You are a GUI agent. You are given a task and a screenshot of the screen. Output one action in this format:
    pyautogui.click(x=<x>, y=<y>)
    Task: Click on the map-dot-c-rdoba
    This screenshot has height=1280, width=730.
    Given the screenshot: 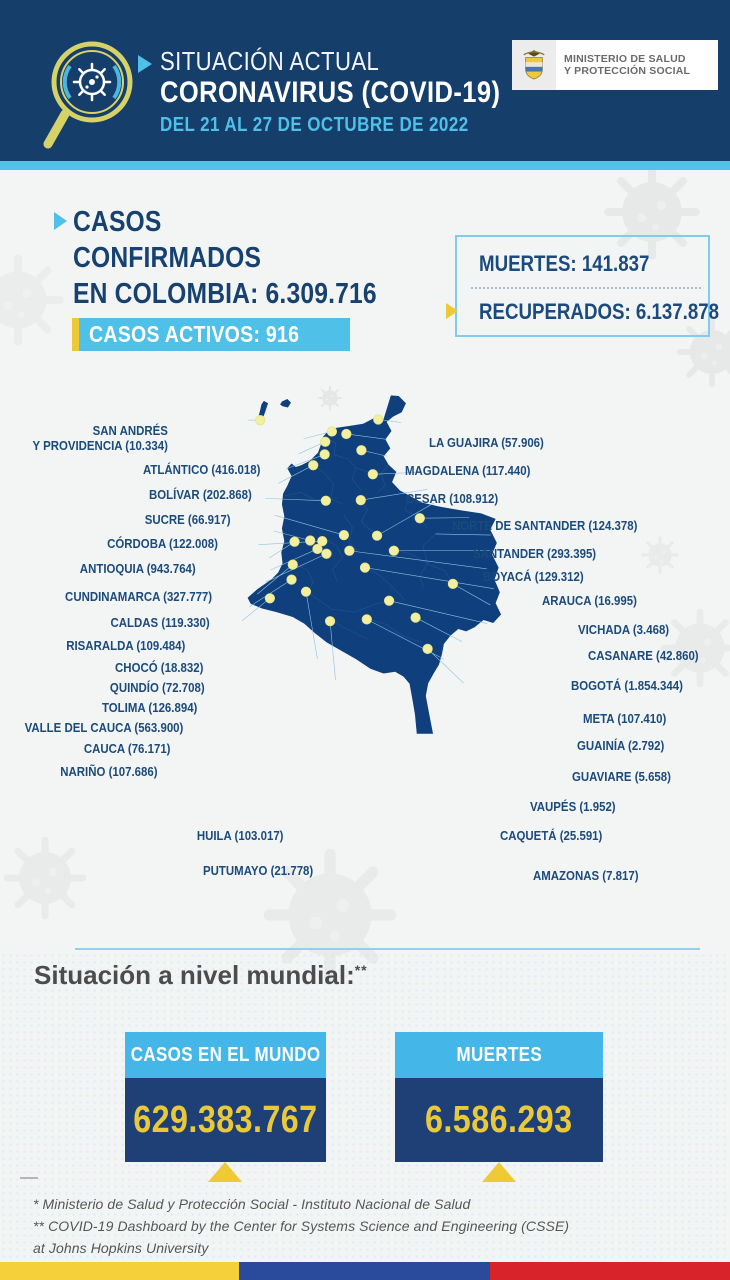 What is the action you would take?
    pyautogui.click(x=313, y=465)
    